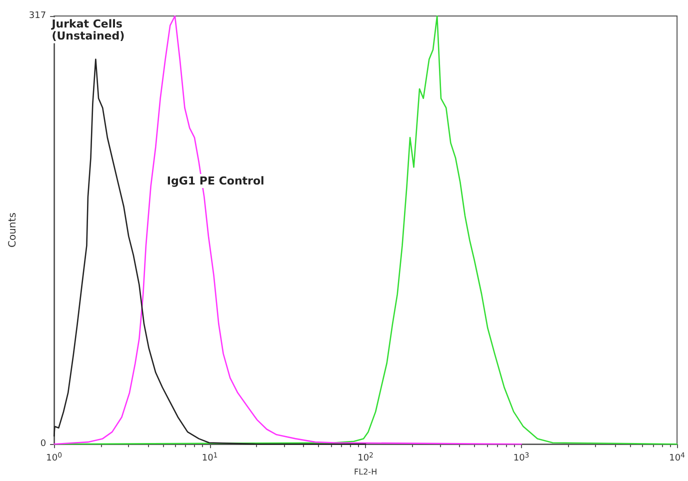  I want to click on y-tick-label: 317, so click(37, 16).